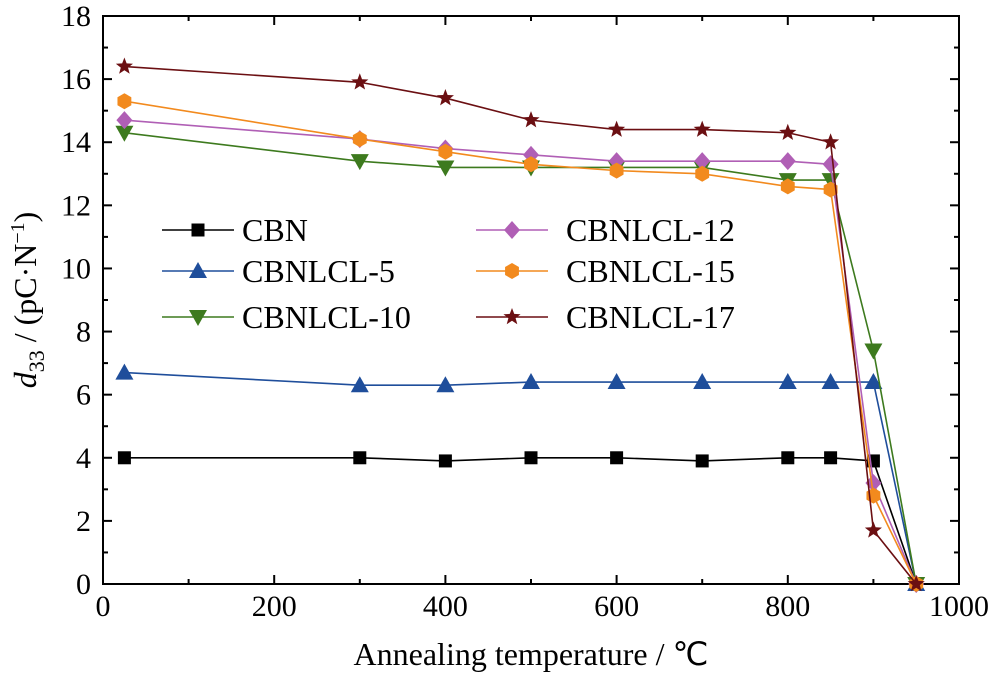 Image resolution: width=1000 pixels, height=677 pixels. Describe the element at coordinates (36, 361) in the screenshot. I see `y-axis-subscript: 33` at that location.